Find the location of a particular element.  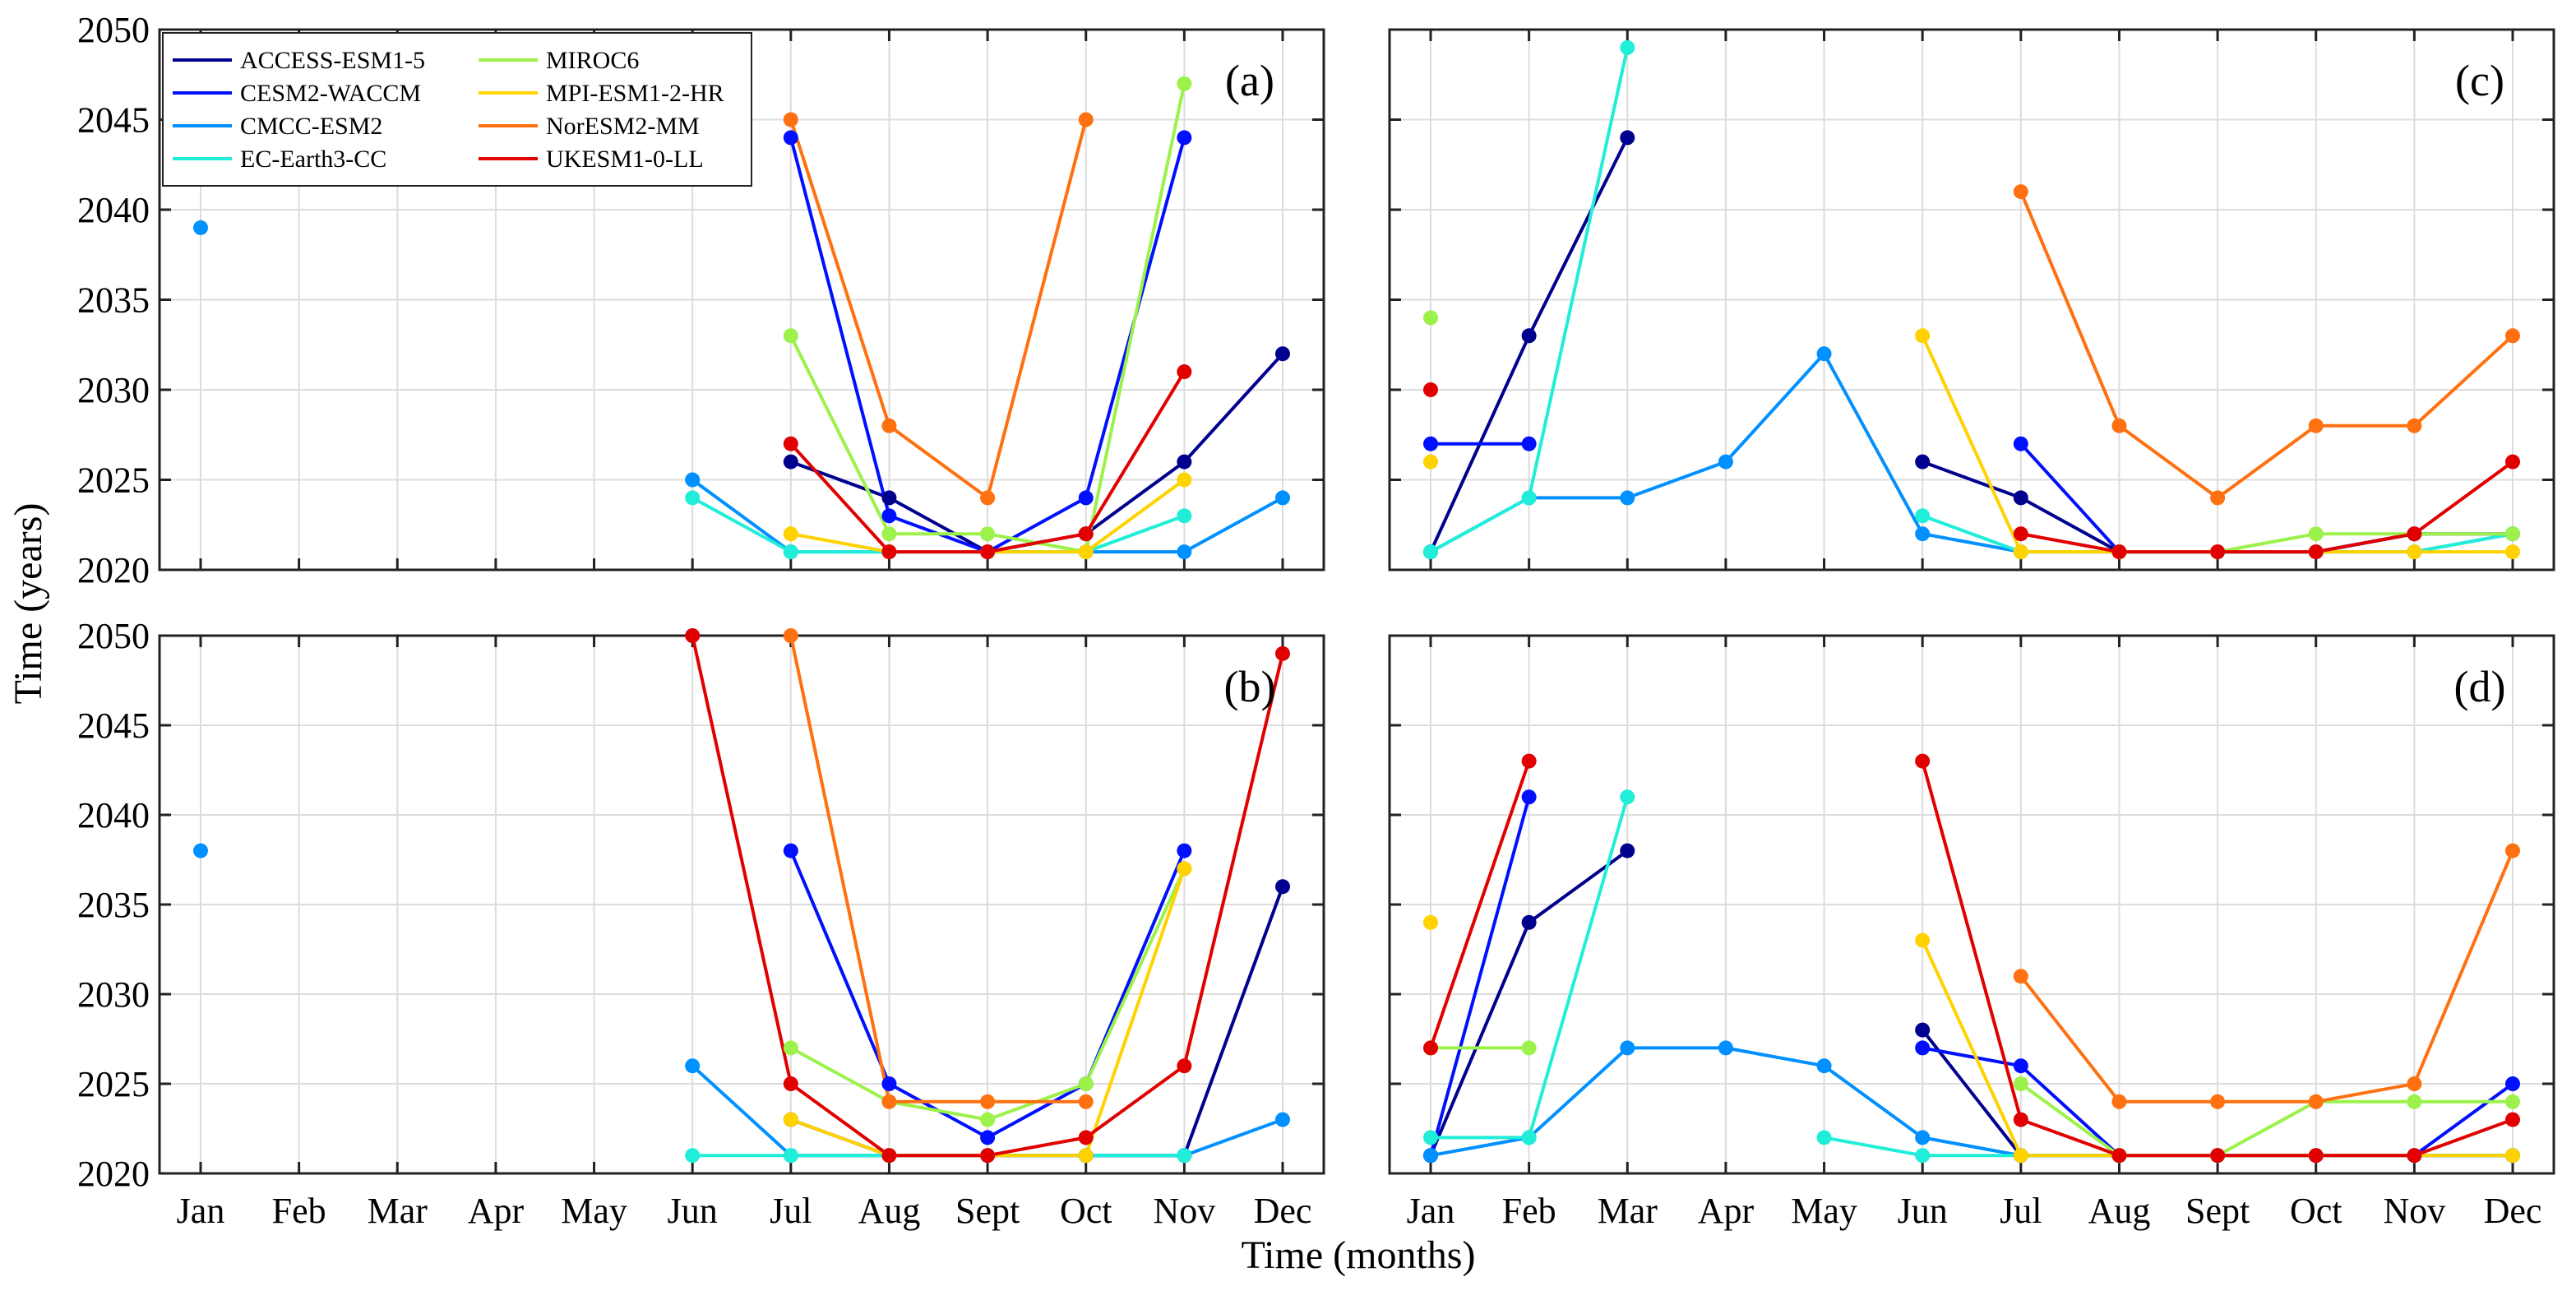

series-miroc6-line is located at coordinates (2266, 1120).